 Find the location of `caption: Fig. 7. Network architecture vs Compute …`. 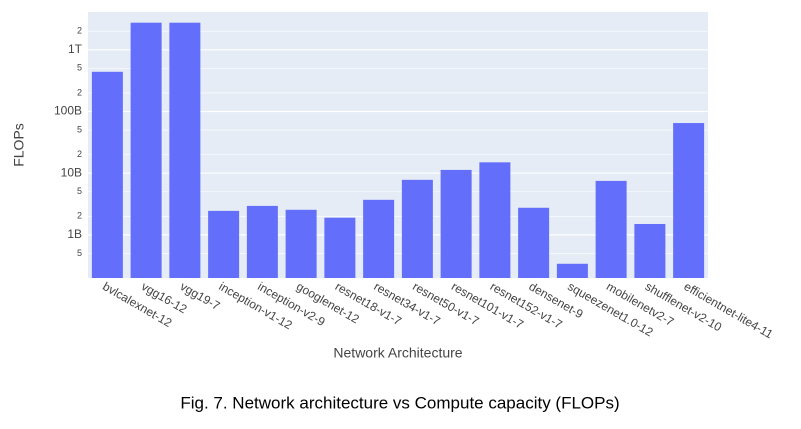

caption: Fig. 7. Network architecture vs Compute … is located at coordinates (399, 402).